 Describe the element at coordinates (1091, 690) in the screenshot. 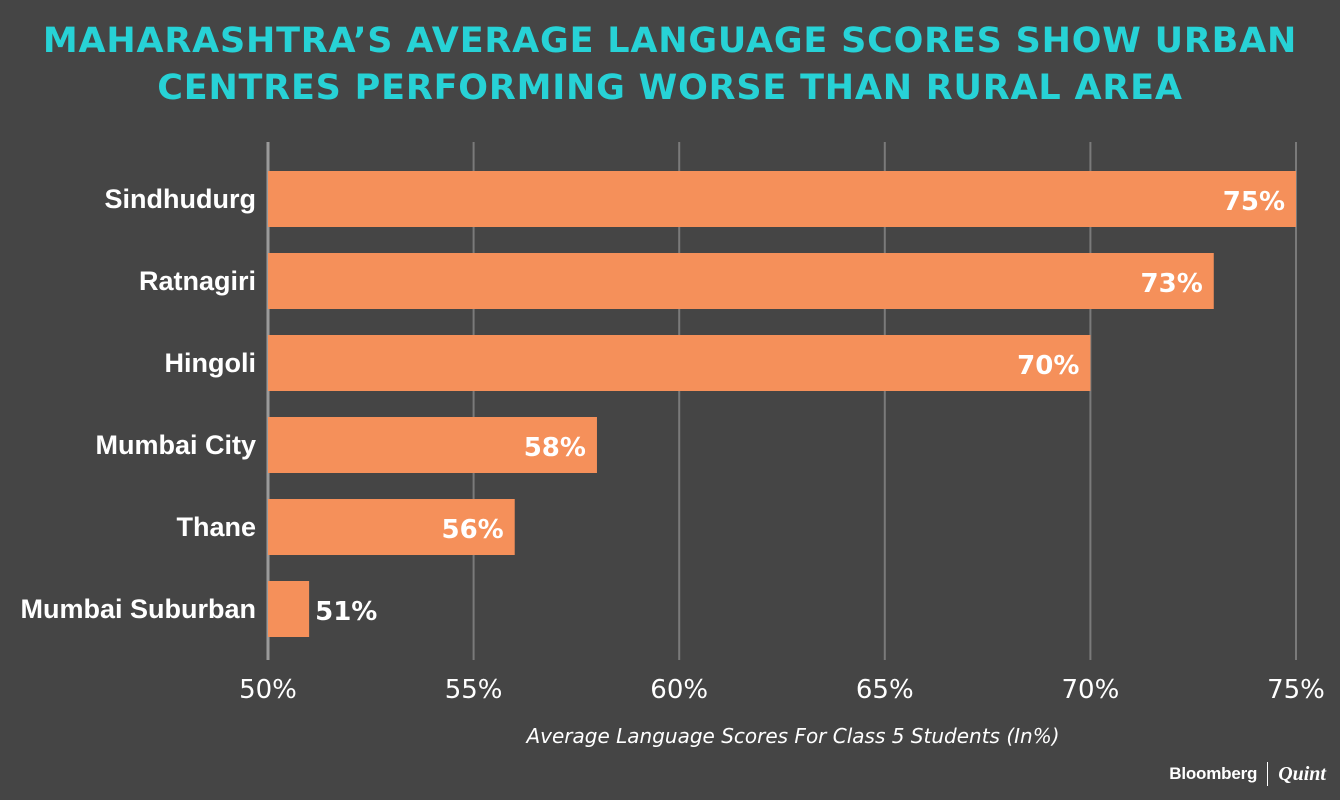

I see `x-tick-label: 70%` at that location.